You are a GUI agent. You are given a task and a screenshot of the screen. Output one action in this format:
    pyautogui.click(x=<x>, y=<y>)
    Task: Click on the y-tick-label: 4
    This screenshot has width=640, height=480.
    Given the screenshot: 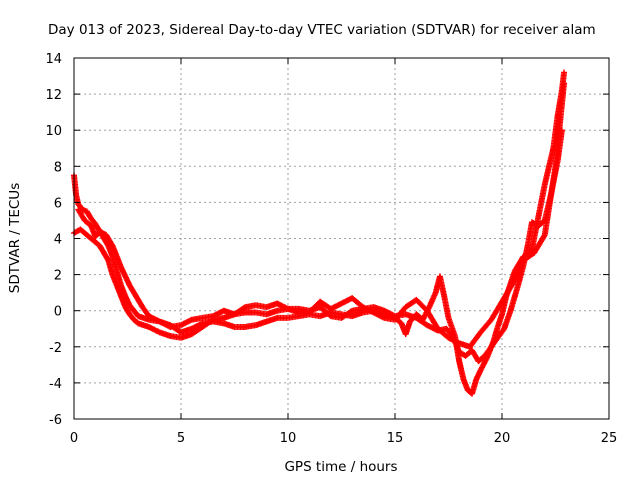 What is the action you would take?
    pyautogui.click(x=58, y=240)
    